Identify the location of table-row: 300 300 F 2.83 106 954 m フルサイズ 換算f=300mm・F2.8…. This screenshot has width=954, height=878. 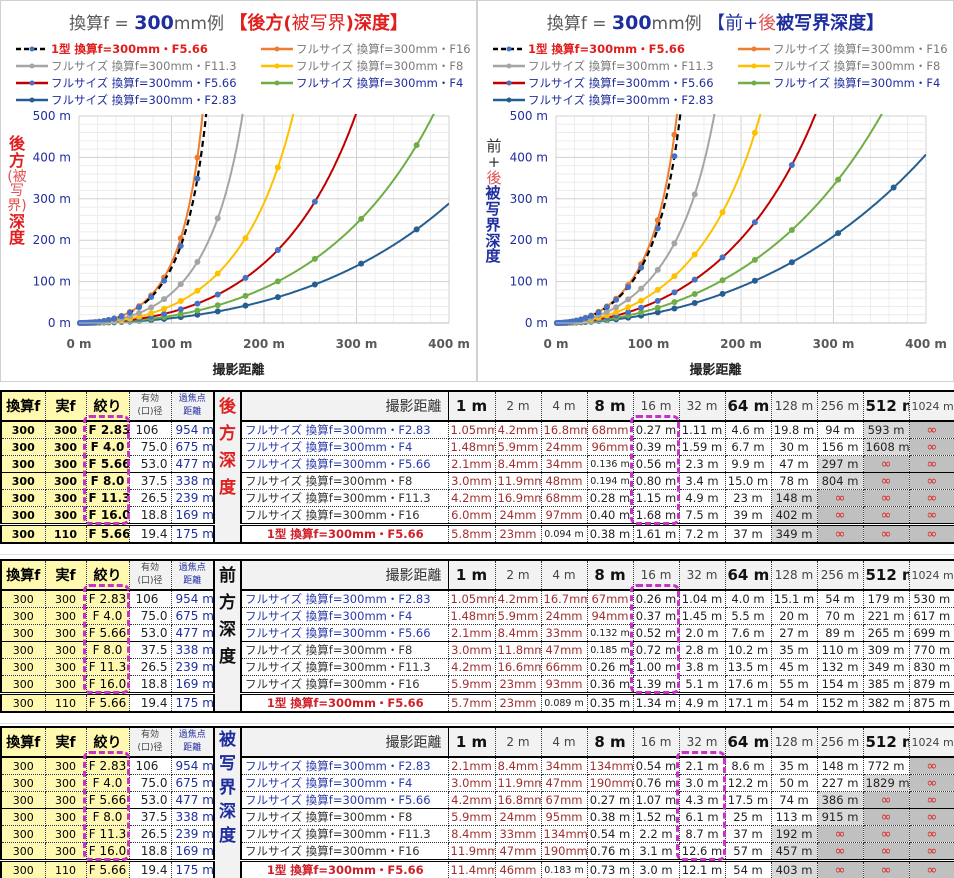
(477, 430).